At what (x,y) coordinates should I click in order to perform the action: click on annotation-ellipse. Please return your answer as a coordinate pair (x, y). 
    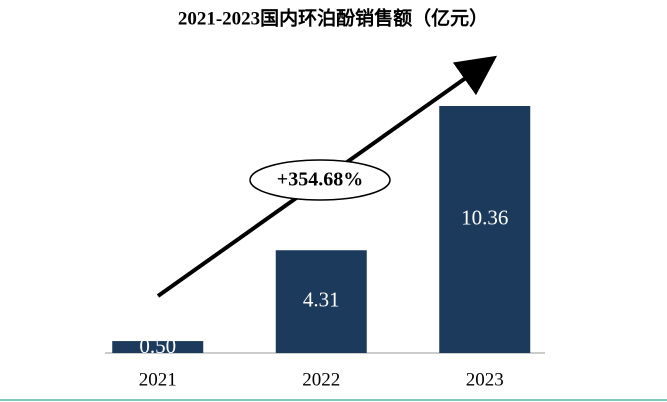
    Looking at the image, I should click on (320, 180).